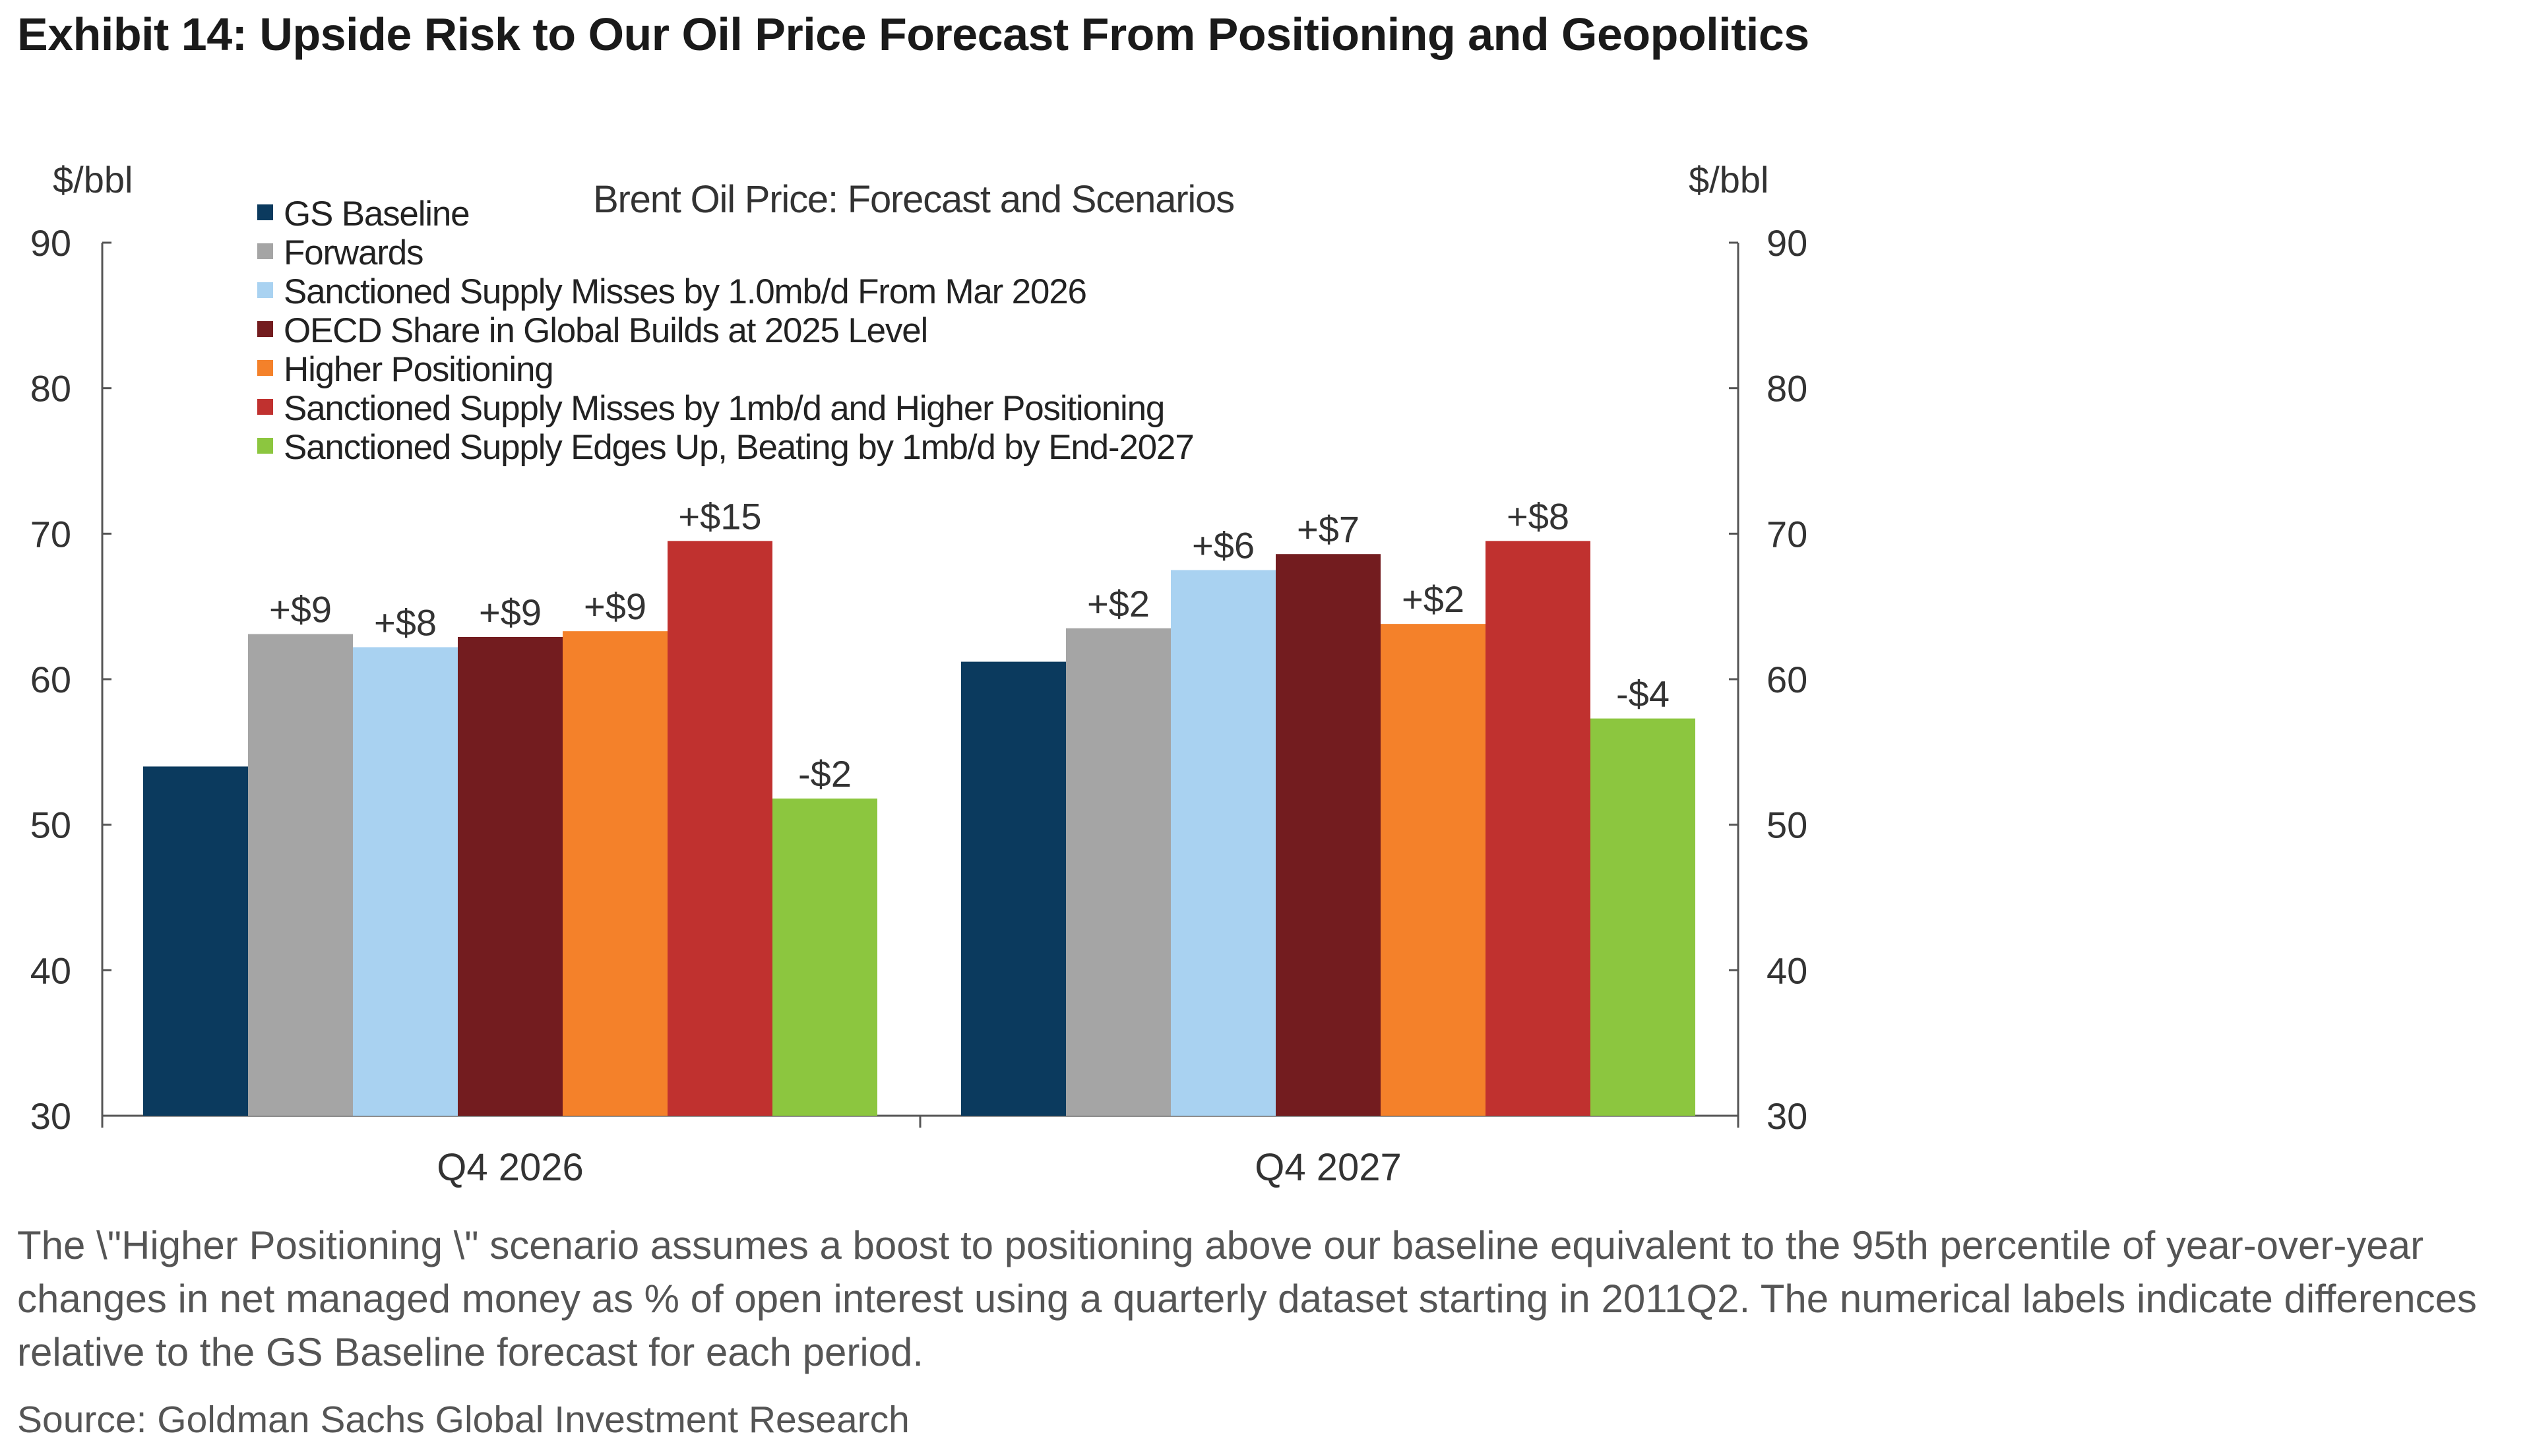 Image resolution: width=2533 pixels, height=1456 pixels. What do you see at coordinates (719, 516) in the screenshot?
I see `data-label: +$15` at bounding box center [719, 516].